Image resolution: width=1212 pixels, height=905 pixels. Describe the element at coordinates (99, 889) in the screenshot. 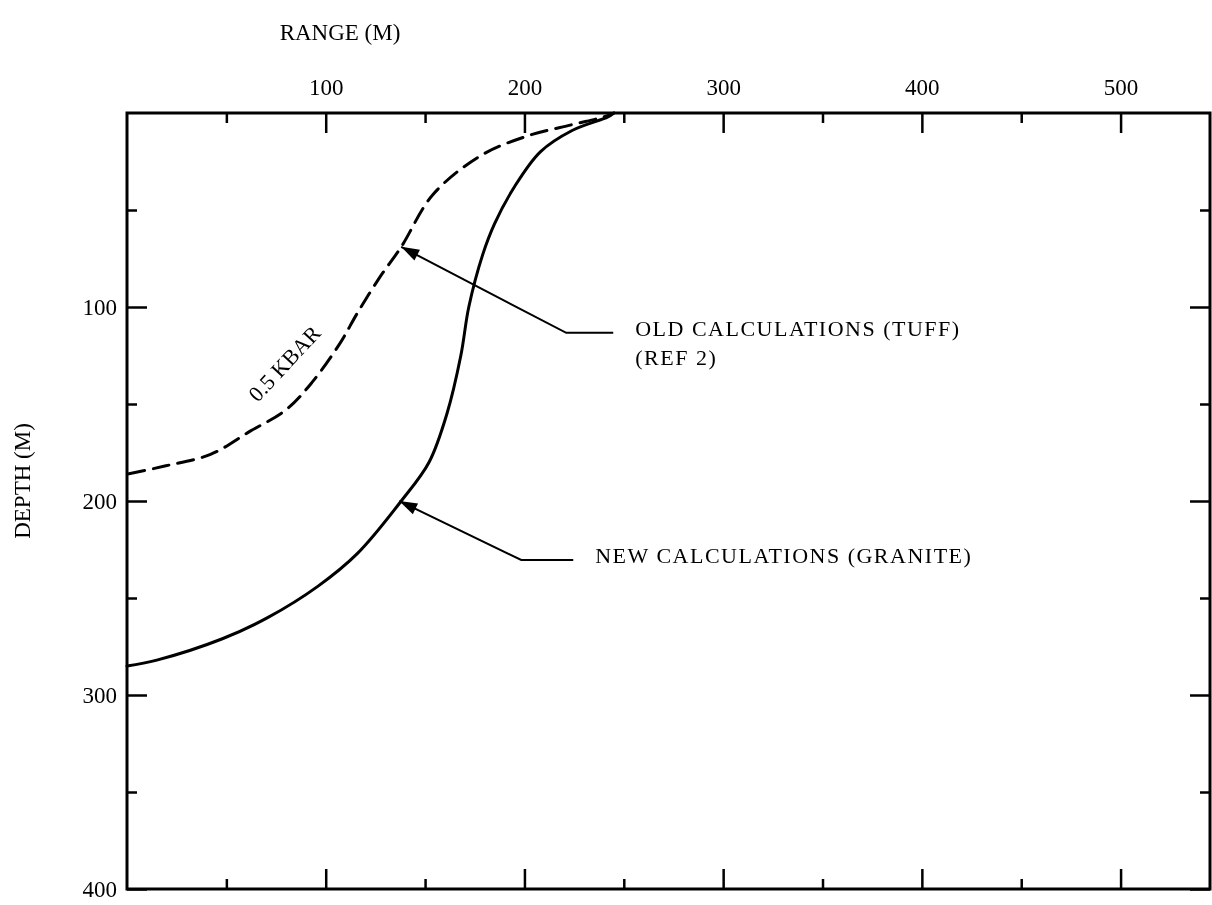

I see `y-tick-label: 400` at that location.